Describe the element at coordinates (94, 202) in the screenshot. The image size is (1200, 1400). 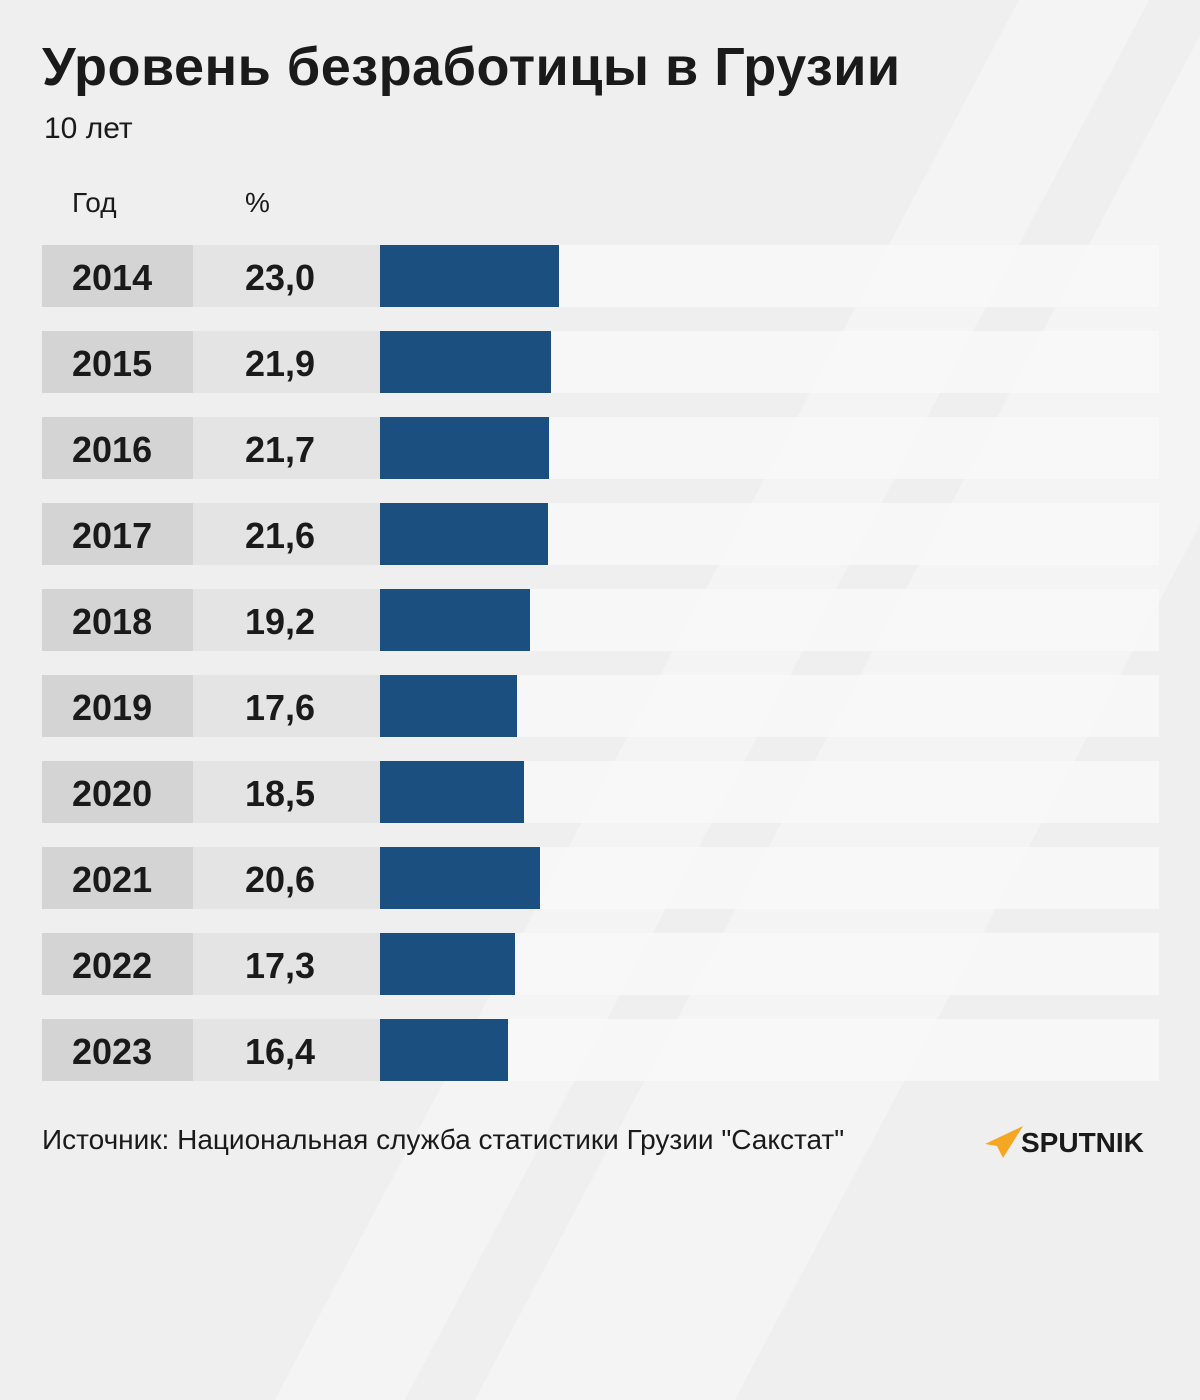
I see `year-header: Год` at that location.